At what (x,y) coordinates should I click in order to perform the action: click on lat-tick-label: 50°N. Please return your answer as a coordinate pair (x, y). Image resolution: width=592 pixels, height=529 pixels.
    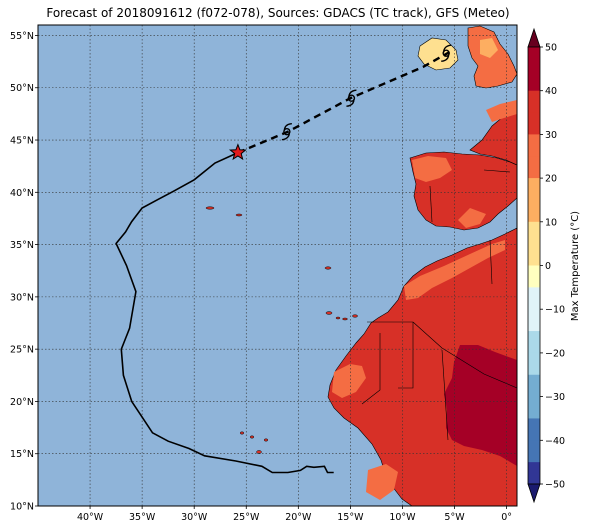
    Looking at the image, I should click on (22, 88).